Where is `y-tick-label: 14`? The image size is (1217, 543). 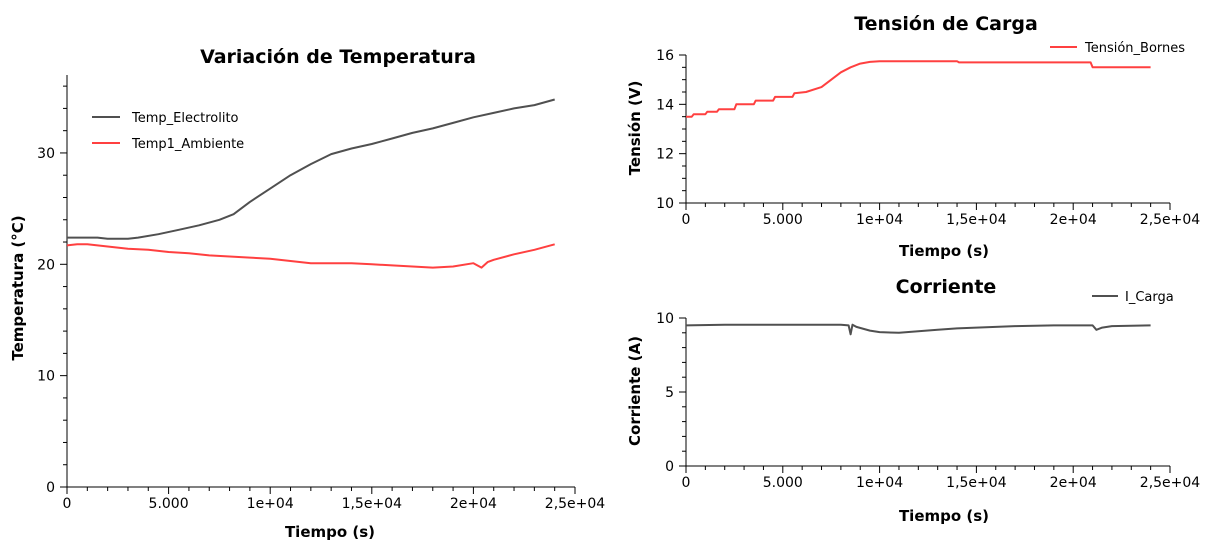
y-tick-label: 14 is located at coordinates (665, 105).